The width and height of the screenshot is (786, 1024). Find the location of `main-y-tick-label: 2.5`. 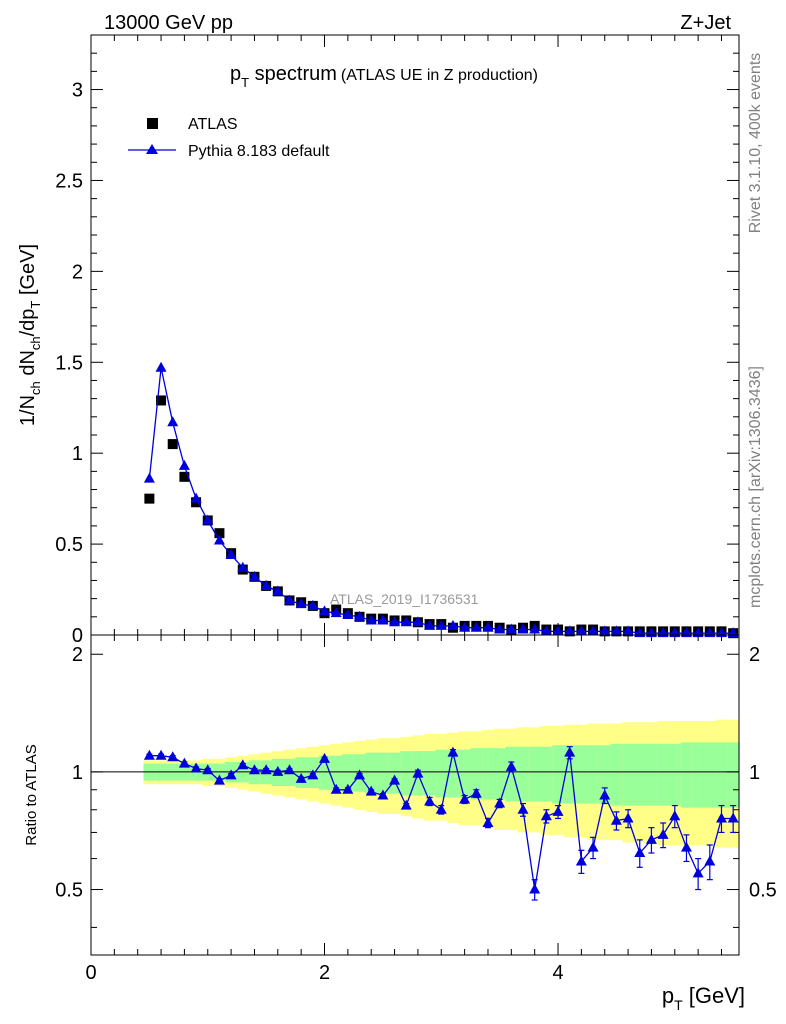

main-y-tick-label: 2.5 is located at coordinates (69, 181).